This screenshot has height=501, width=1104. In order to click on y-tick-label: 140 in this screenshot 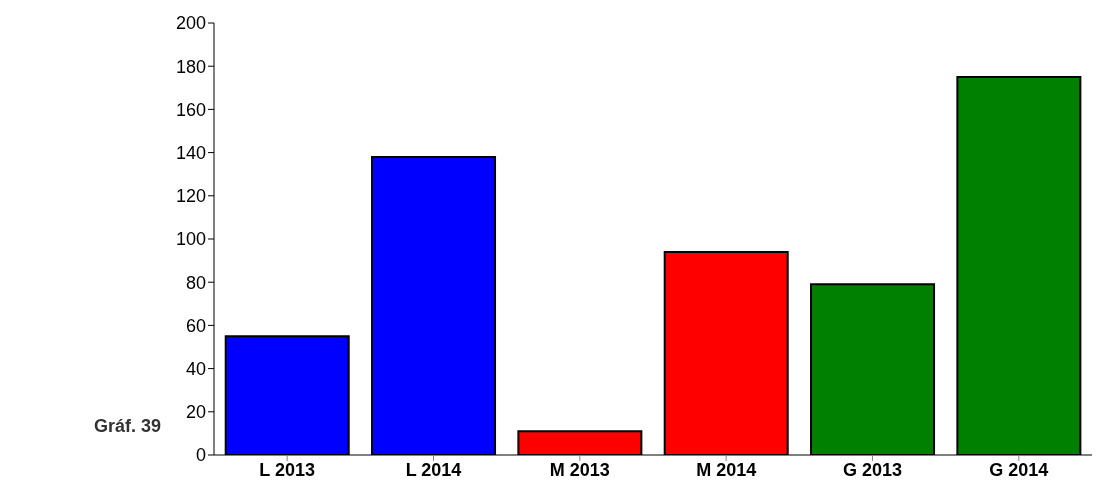, I will do `click(190, 152)`.